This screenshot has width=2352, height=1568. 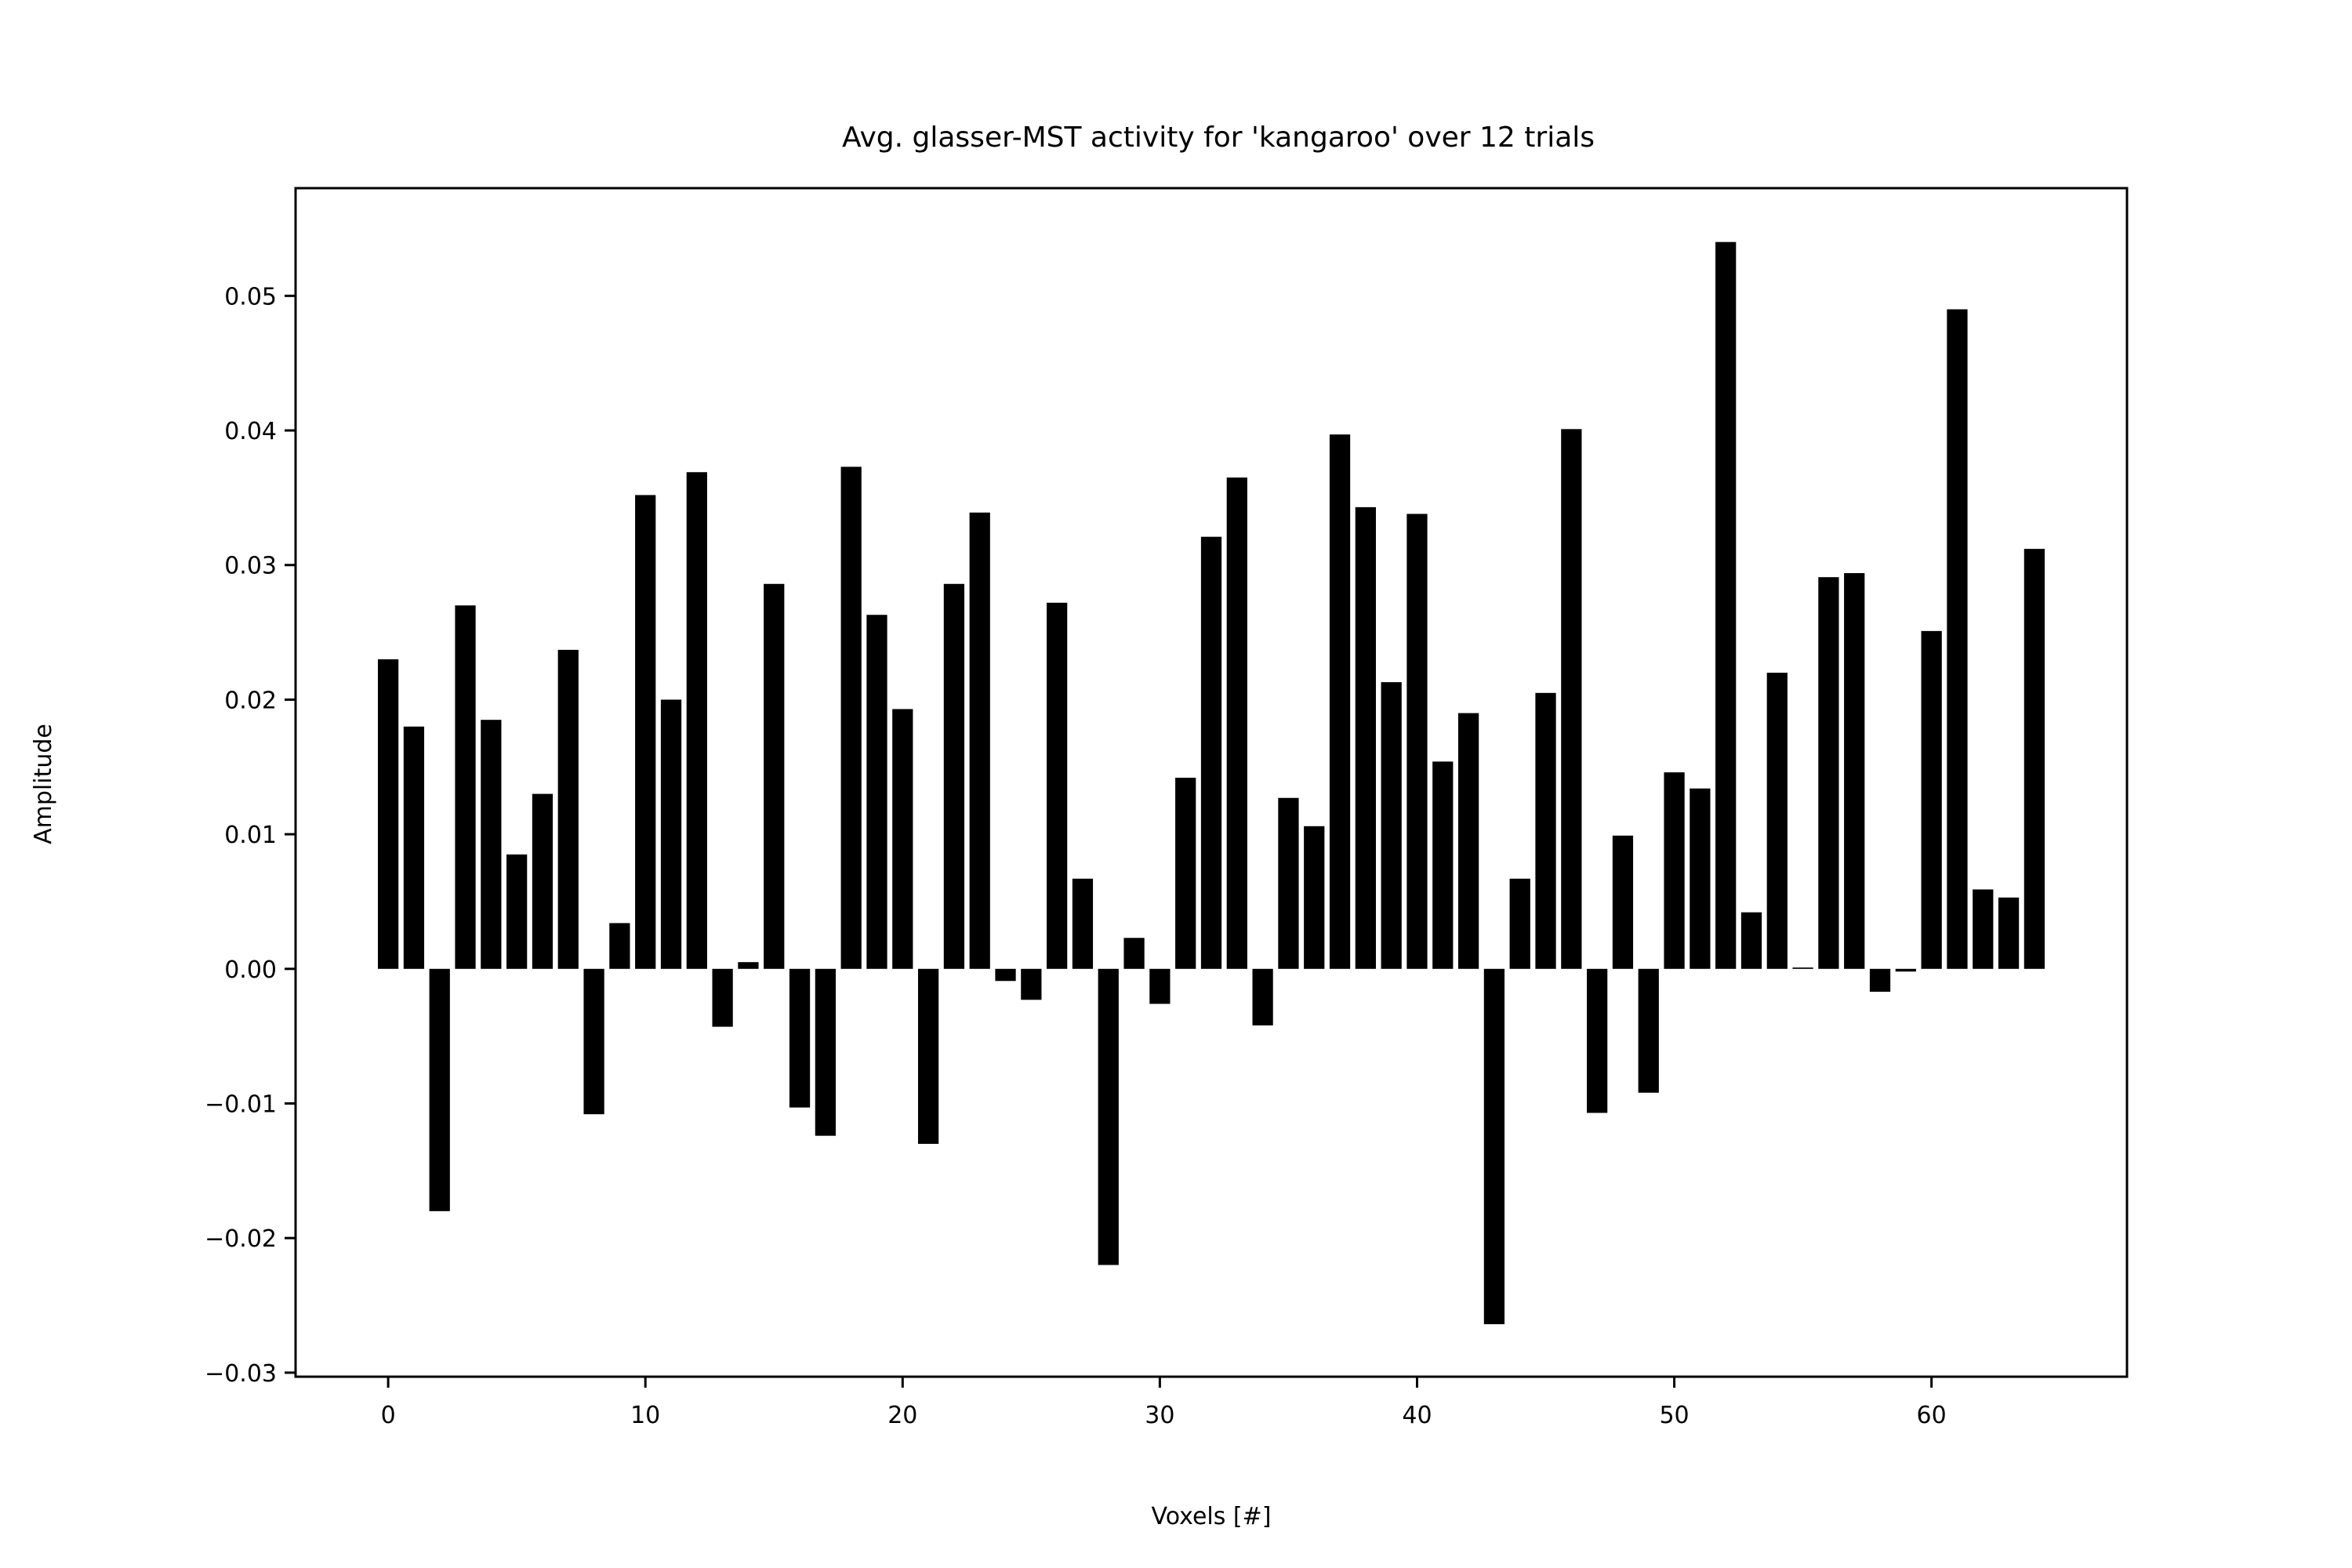 I want to click on y-axis-label: Amplitude, so click(x=43, y=784).